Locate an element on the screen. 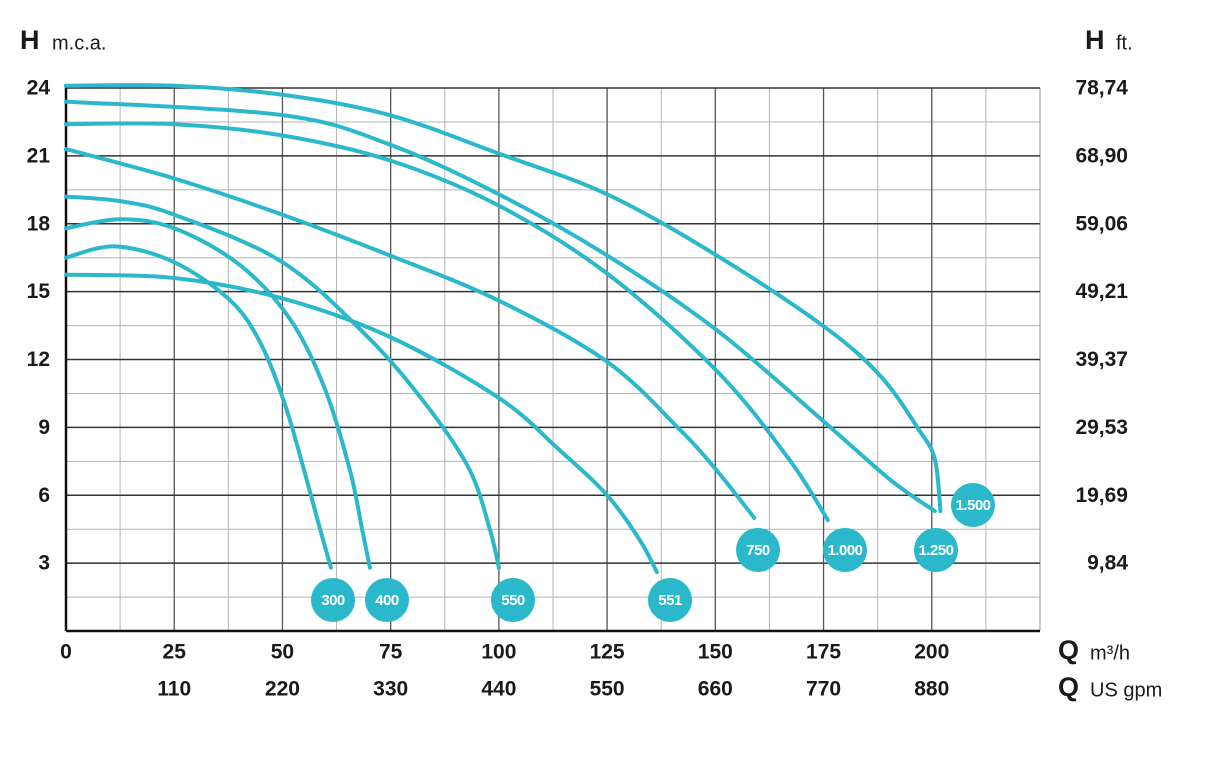 The image size is (1217, 757). y-tick-label: 9 is located at coordinates (44, 427).